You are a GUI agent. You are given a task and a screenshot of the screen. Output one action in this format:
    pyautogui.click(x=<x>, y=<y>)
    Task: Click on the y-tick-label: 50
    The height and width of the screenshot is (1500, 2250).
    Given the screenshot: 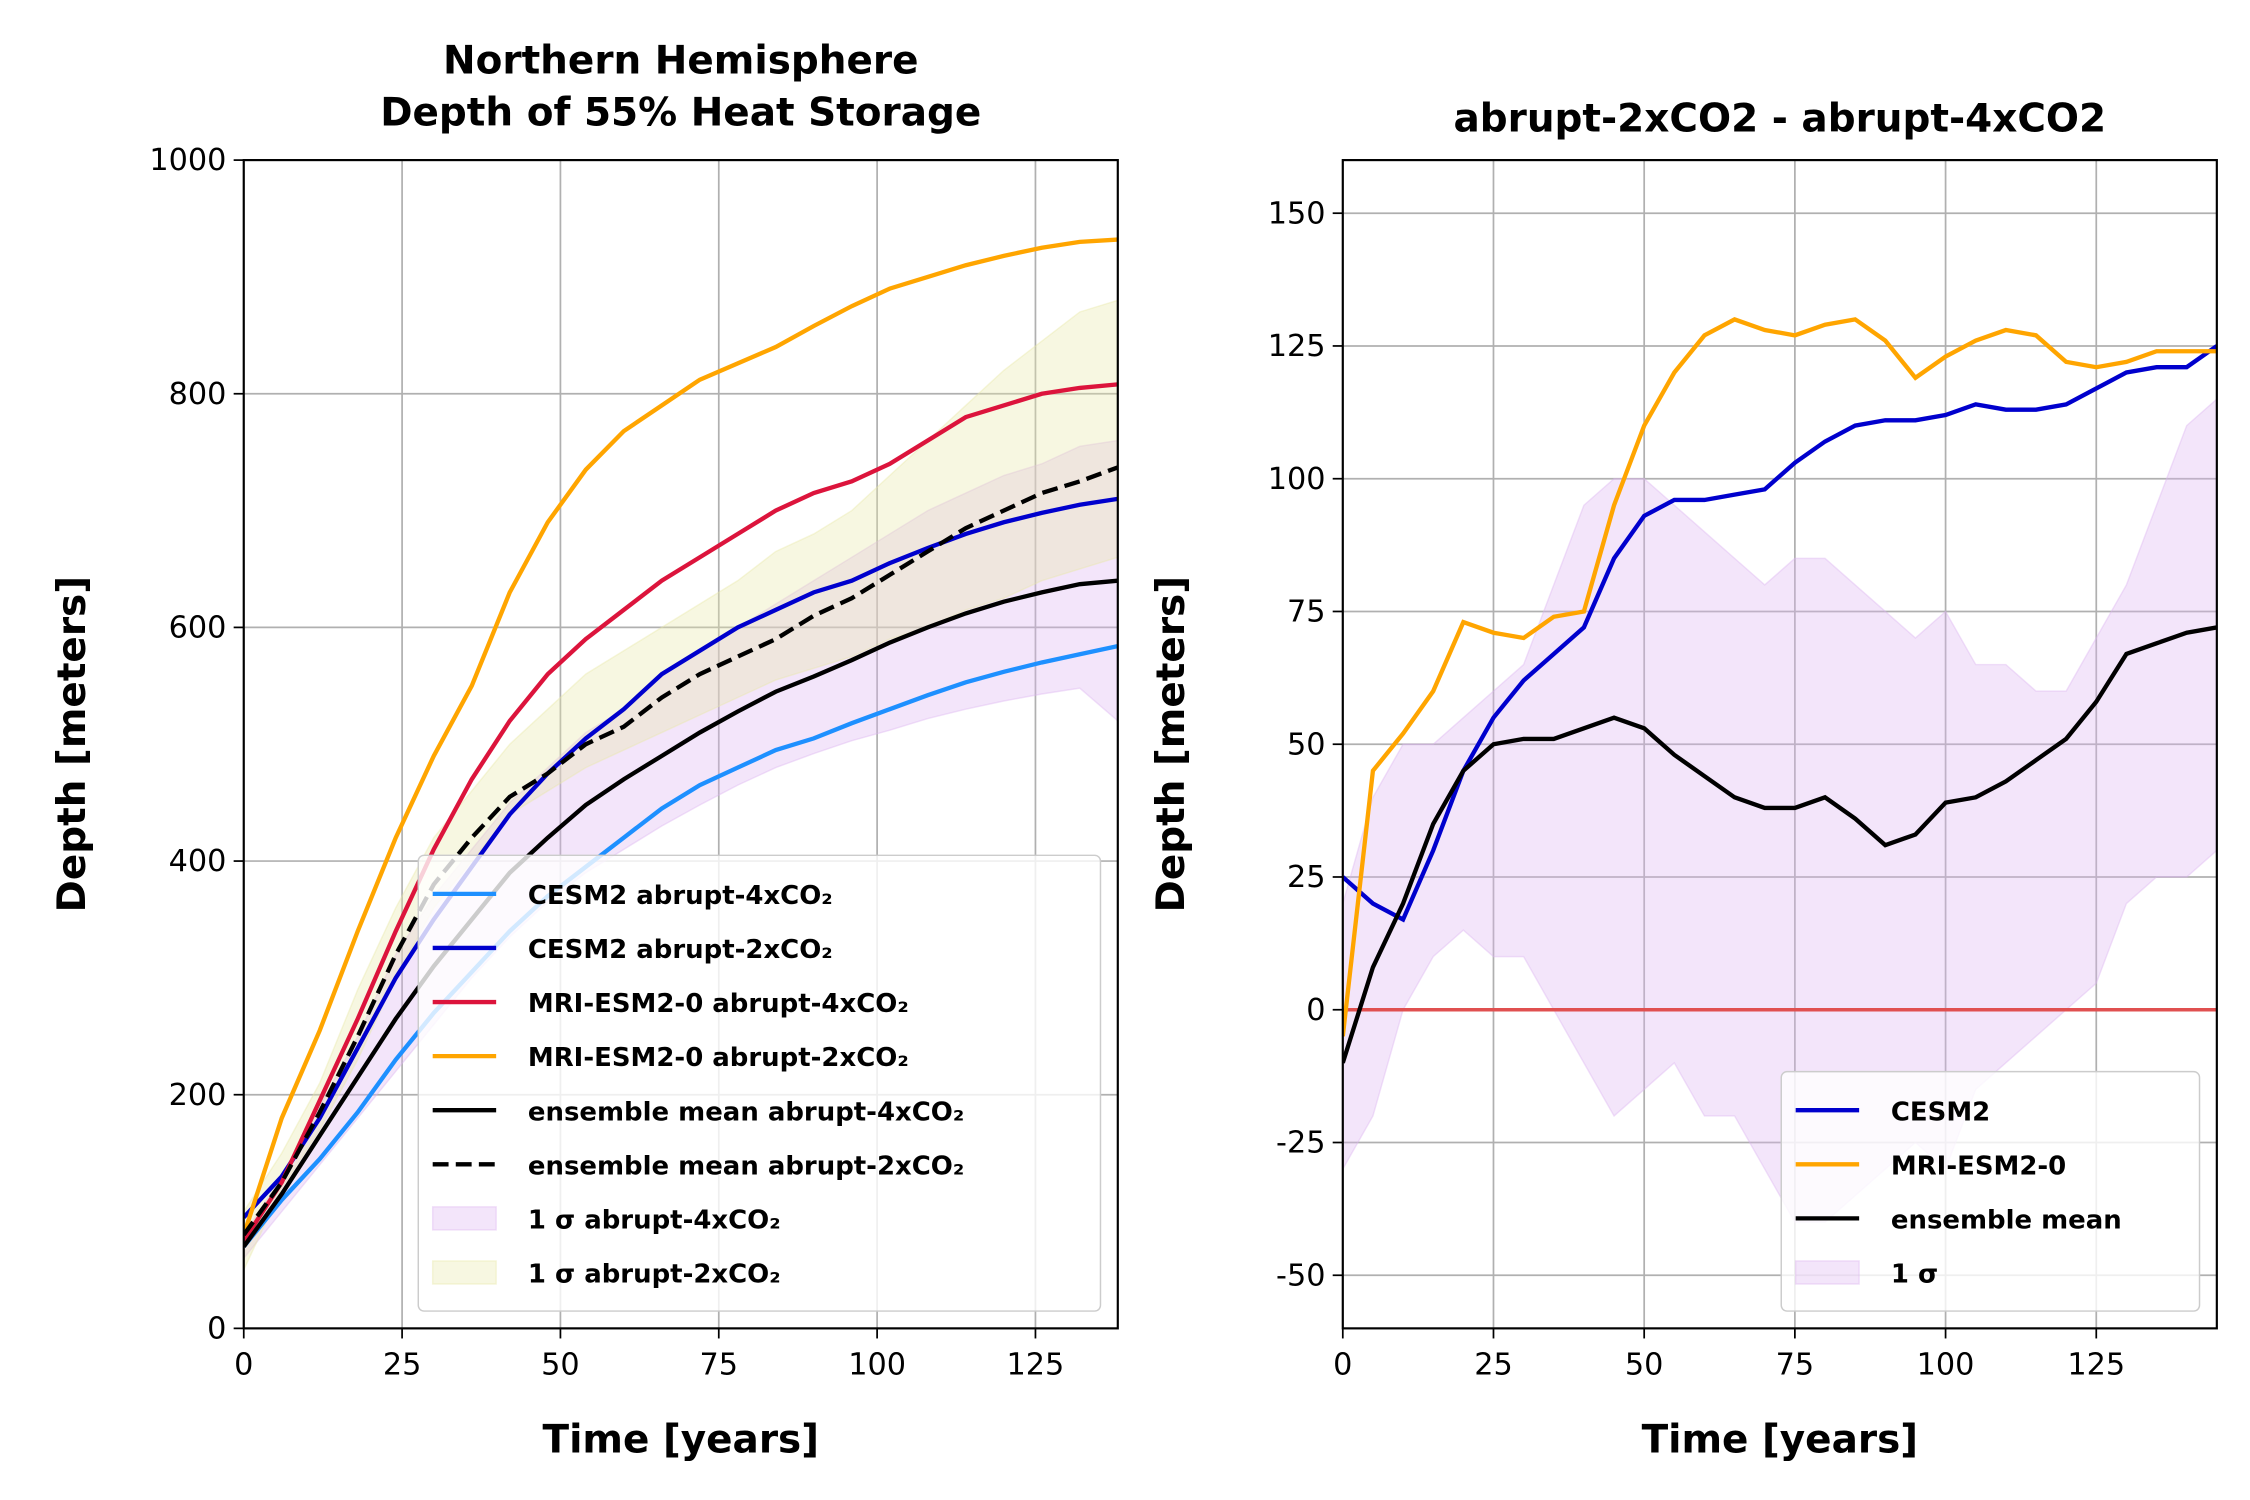 What is the action you would take?
    pyautogui.click(x=1306, y=744)
    